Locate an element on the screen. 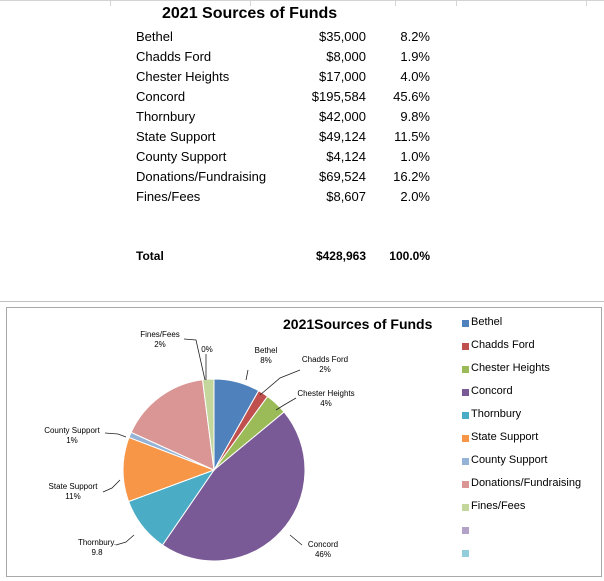 This screenshot has height=581, width=604. row-name: County Support is located at coordinates (181, 156).